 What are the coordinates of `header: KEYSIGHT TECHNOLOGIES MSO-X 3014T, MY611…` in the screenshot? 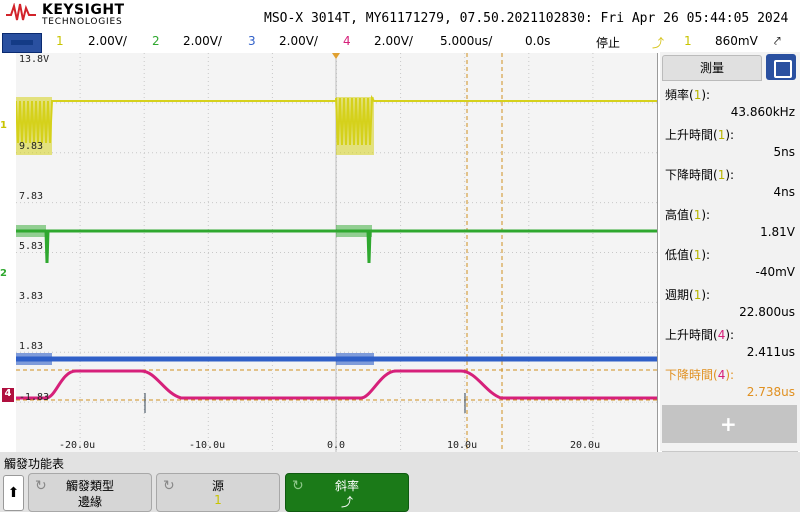 It's located at (400, 16).